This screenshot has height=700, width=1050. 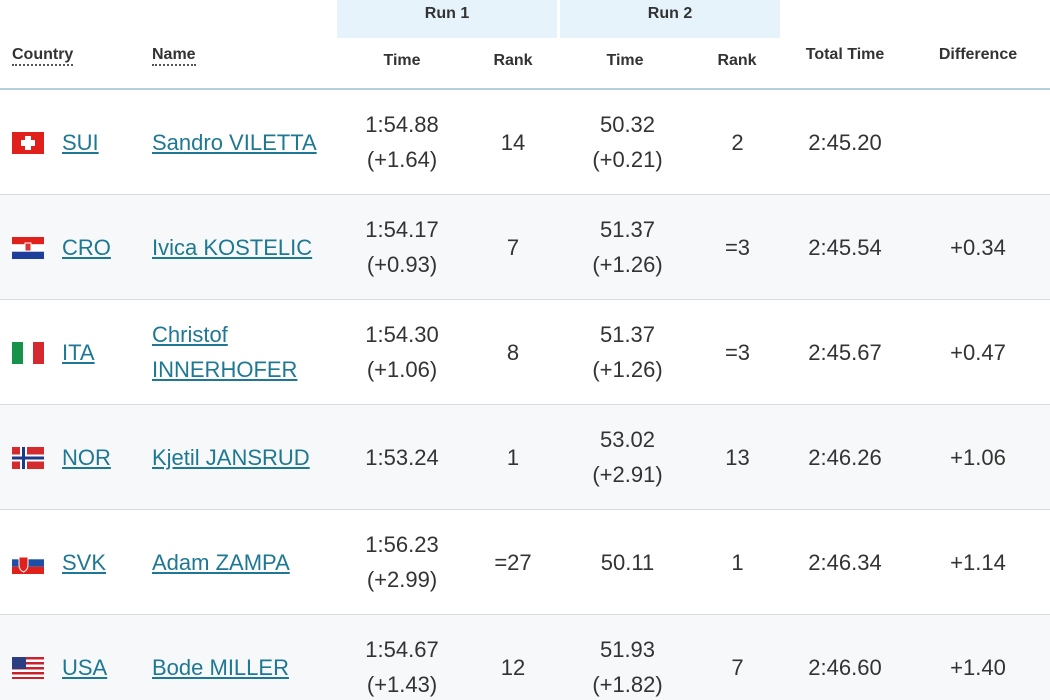 I want to click on country-link: SVK, so click(x=84, y=562).